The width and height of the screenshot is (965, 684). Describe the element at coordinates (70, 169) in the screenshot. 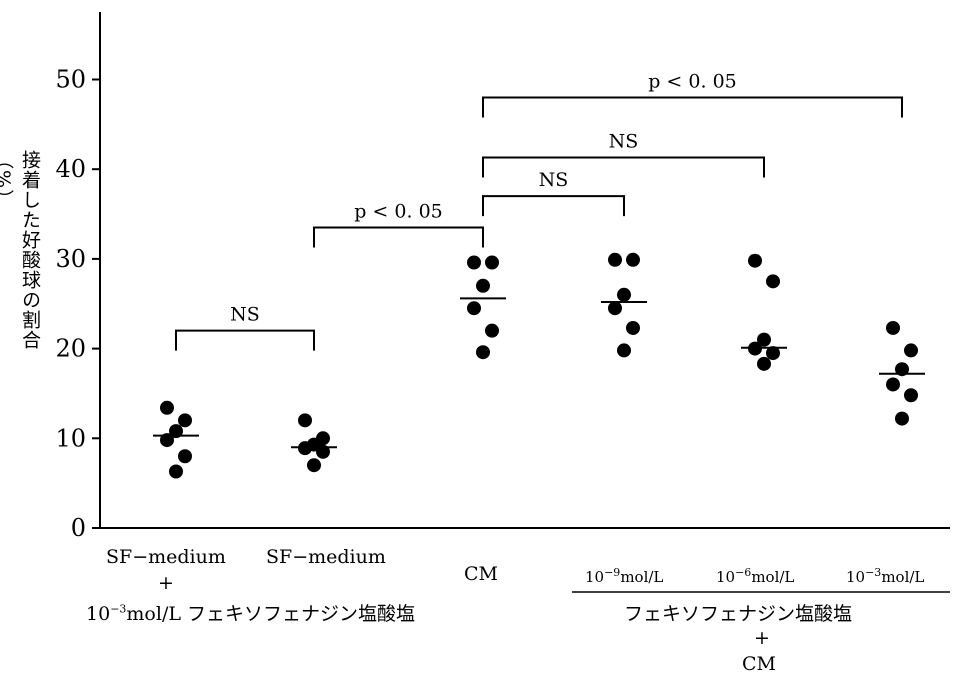

I see `y-tick-label: 40` at that location.